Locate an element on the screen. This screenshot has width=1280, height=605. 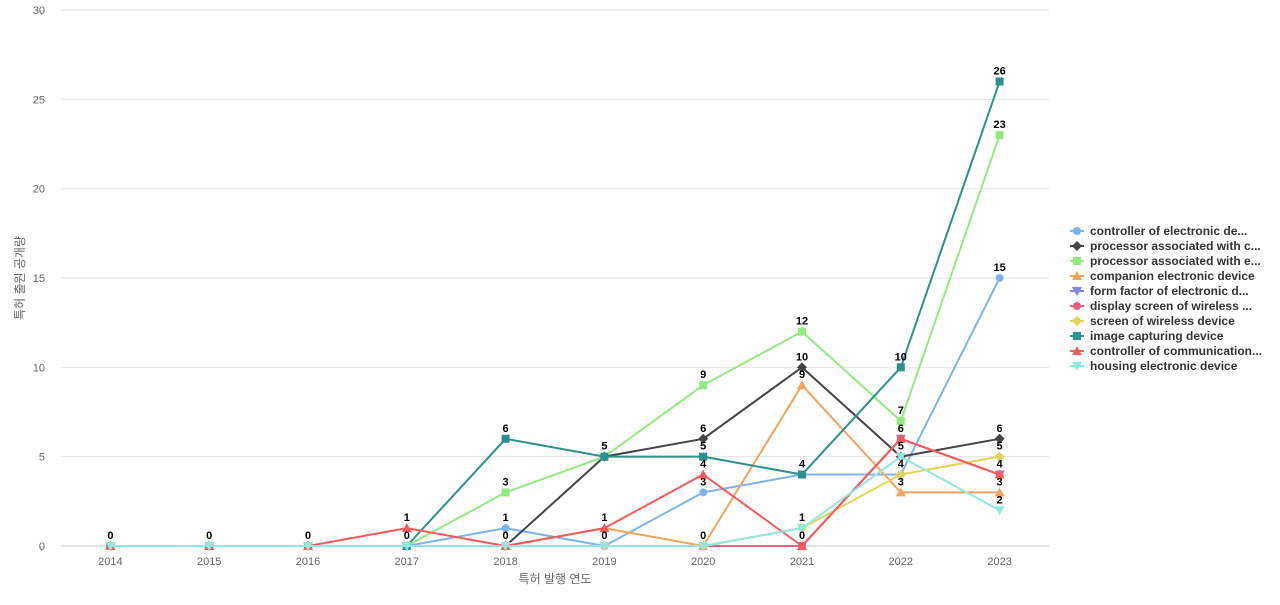
y-axis-title: 특허 출원 공개량 is located at coordinates (20, 278).